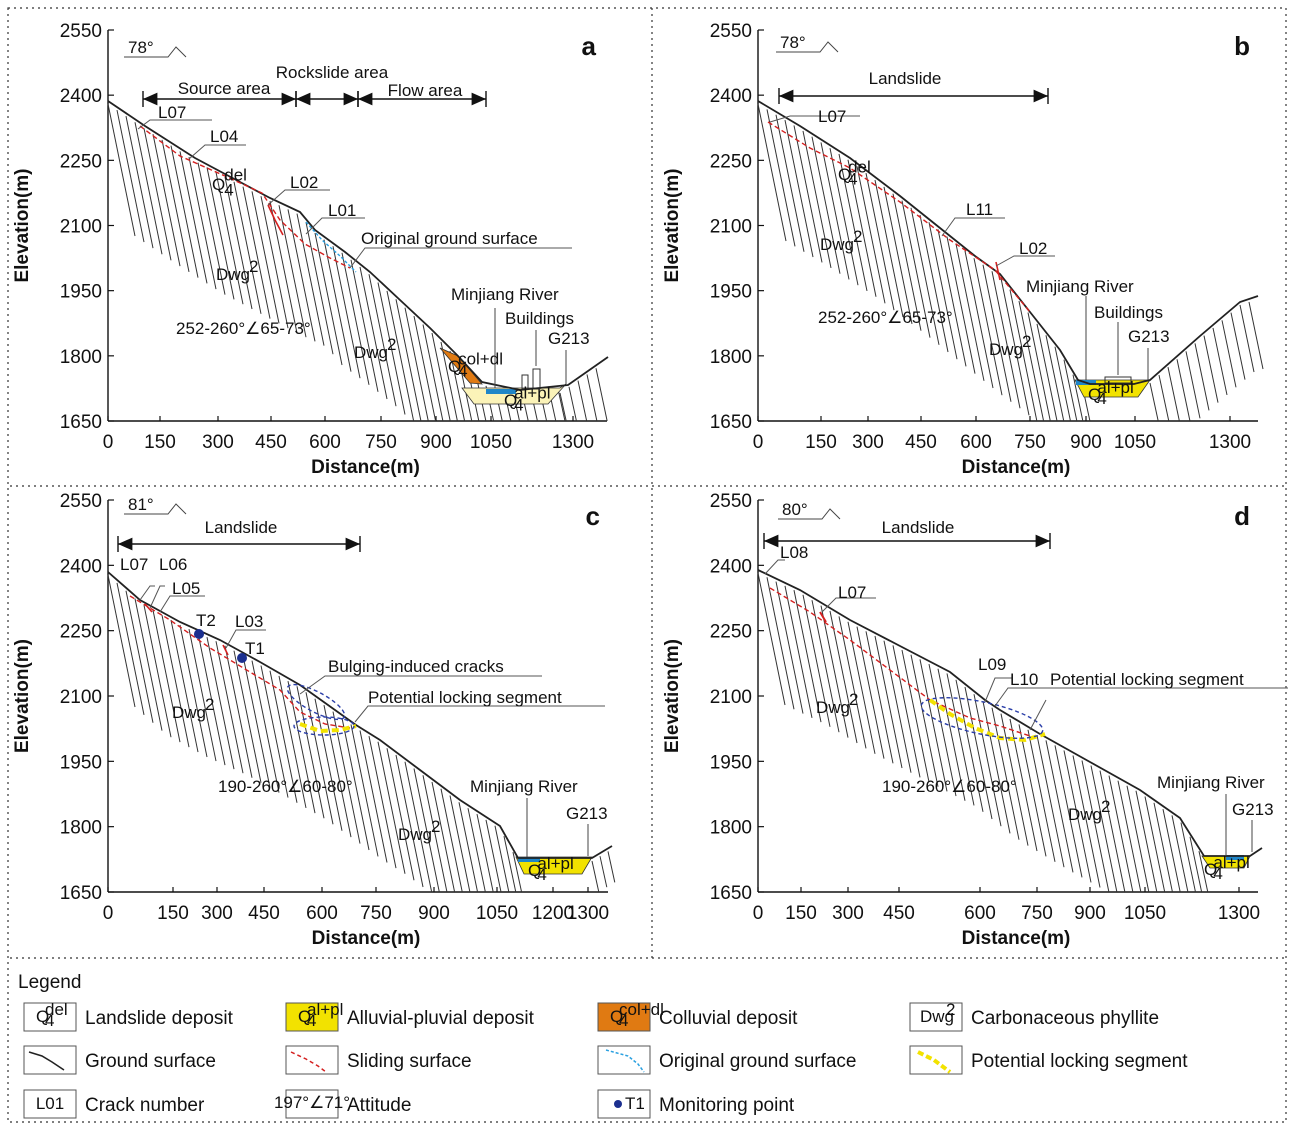 The height and width of the screenshot is (1128, 1295). What do you see at coordinates (479, 714) in the screenshot?
I see `locking-segment-label-leader` at bounding box center [479, 714].